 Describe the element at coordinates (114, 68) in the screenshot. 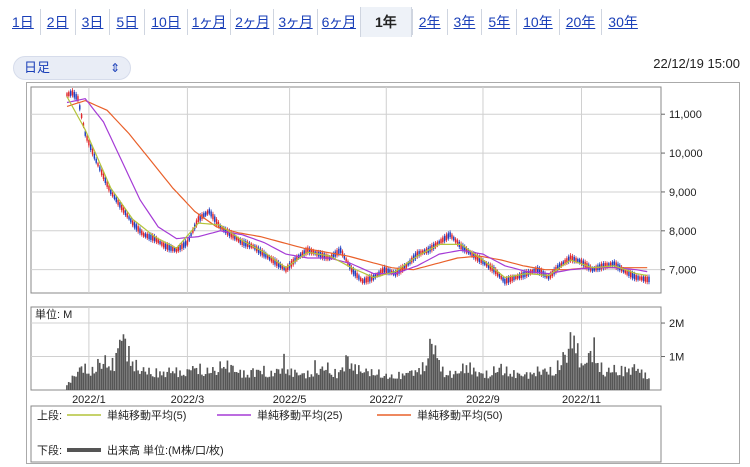

I see `chevron-updown-icon: ⇕` at that location.